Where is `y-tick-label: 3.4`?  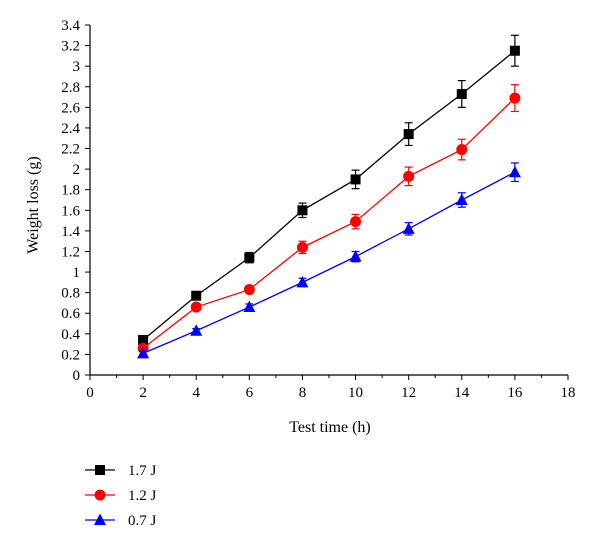
y-tick-label: 3.4 is located at coordinates (70, 26).